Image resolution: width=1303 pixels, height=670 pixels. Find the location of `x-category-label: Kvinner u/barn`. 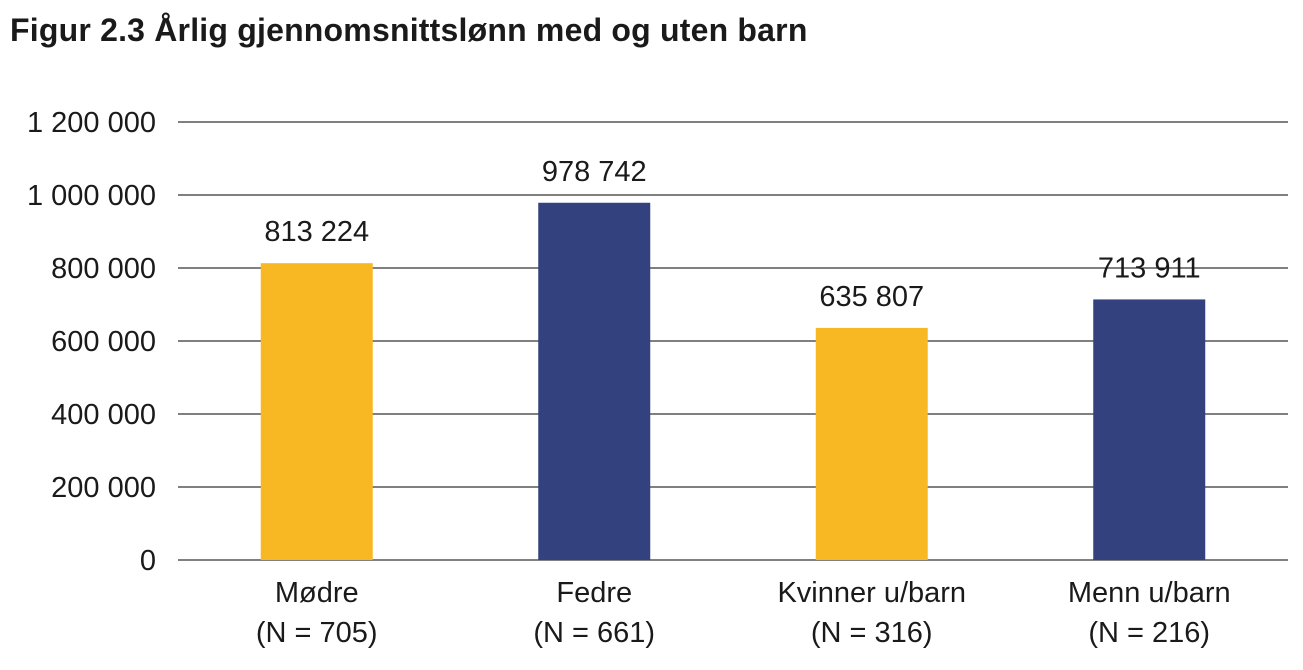

x-category-label: Kvinner u/barn is located at coordinates (871, 593).